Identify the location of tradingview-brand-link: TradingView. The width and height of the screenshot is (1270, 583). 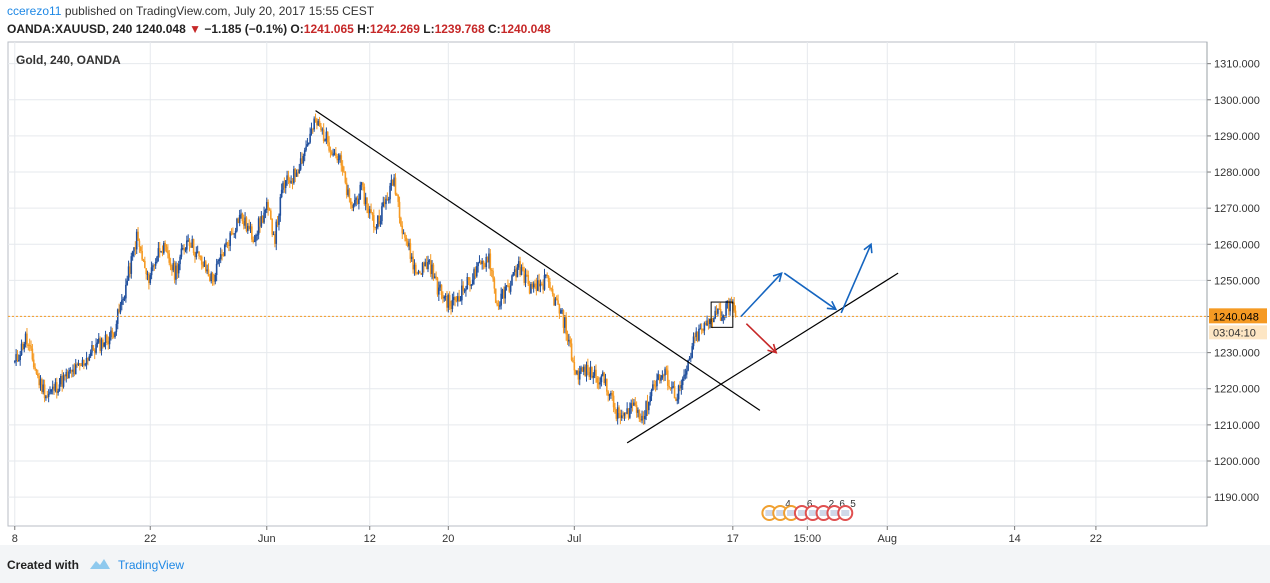
(151, 565).